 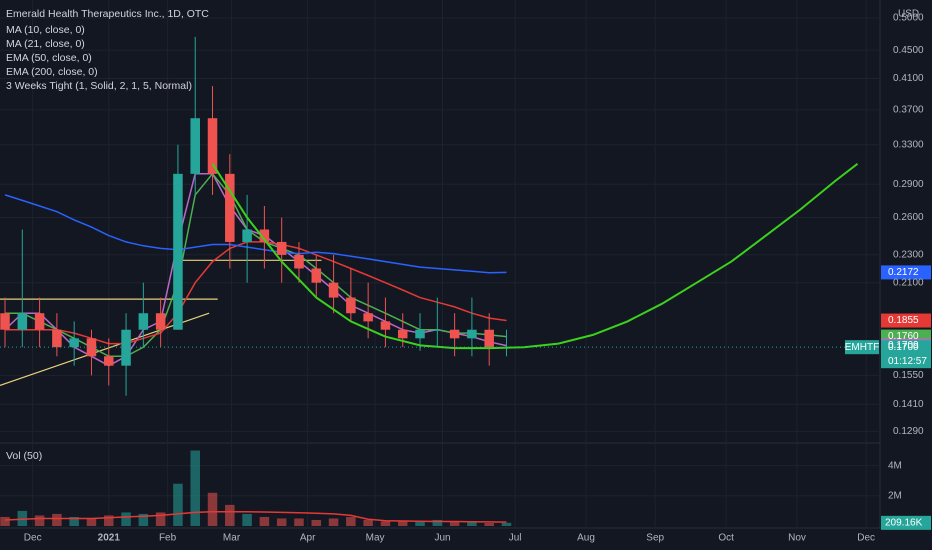 I want to click on y-tick-label: 0.1410, so click(x=908, y=404).